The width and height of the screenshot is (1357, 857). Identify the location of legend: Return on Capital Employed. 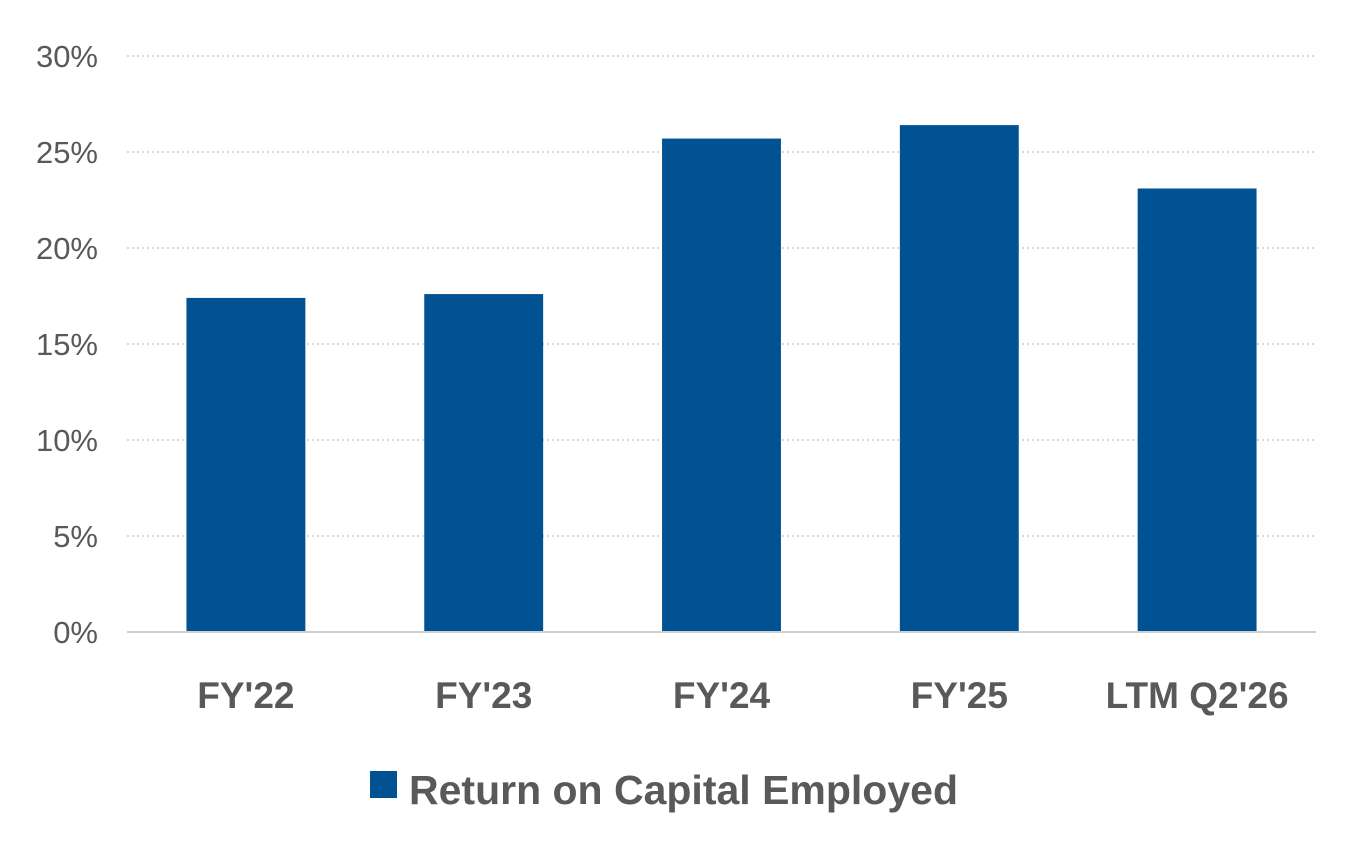
(664, 790).